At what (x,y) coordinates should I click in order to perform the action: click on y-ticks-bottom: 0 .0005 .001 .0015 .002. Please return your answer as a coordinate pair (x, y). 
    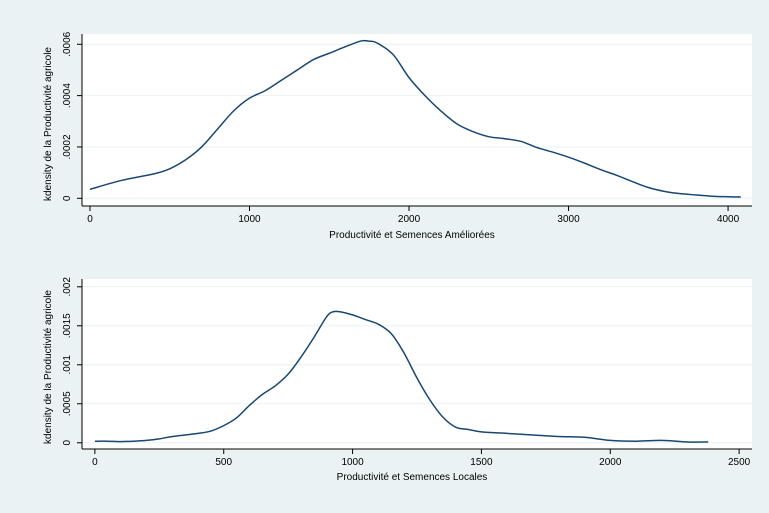
    Looking at the image, I should click on (72, 361).